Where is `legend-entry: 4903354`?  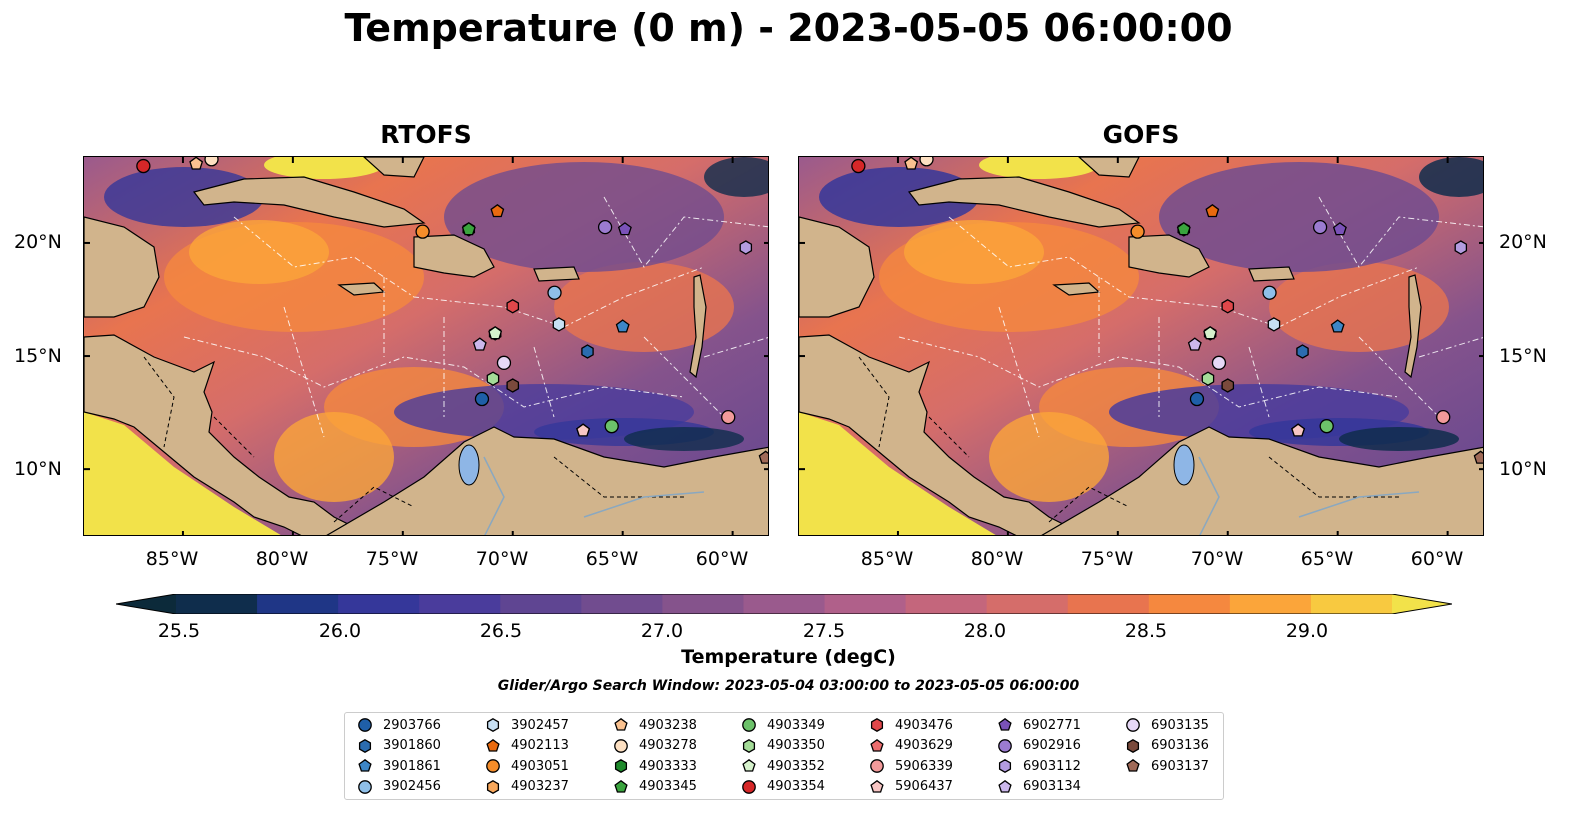 legend-entry: 4903354 is located at coordinates (783, 787).